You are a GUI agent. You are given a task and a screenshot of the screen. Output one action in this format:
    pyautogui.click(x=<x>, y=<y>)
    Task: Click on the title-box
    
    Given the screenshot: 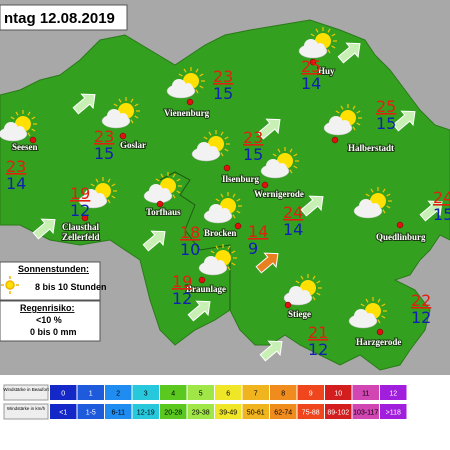 What is the action you would take?
    pyautogui.click(x=64, y=17)
    